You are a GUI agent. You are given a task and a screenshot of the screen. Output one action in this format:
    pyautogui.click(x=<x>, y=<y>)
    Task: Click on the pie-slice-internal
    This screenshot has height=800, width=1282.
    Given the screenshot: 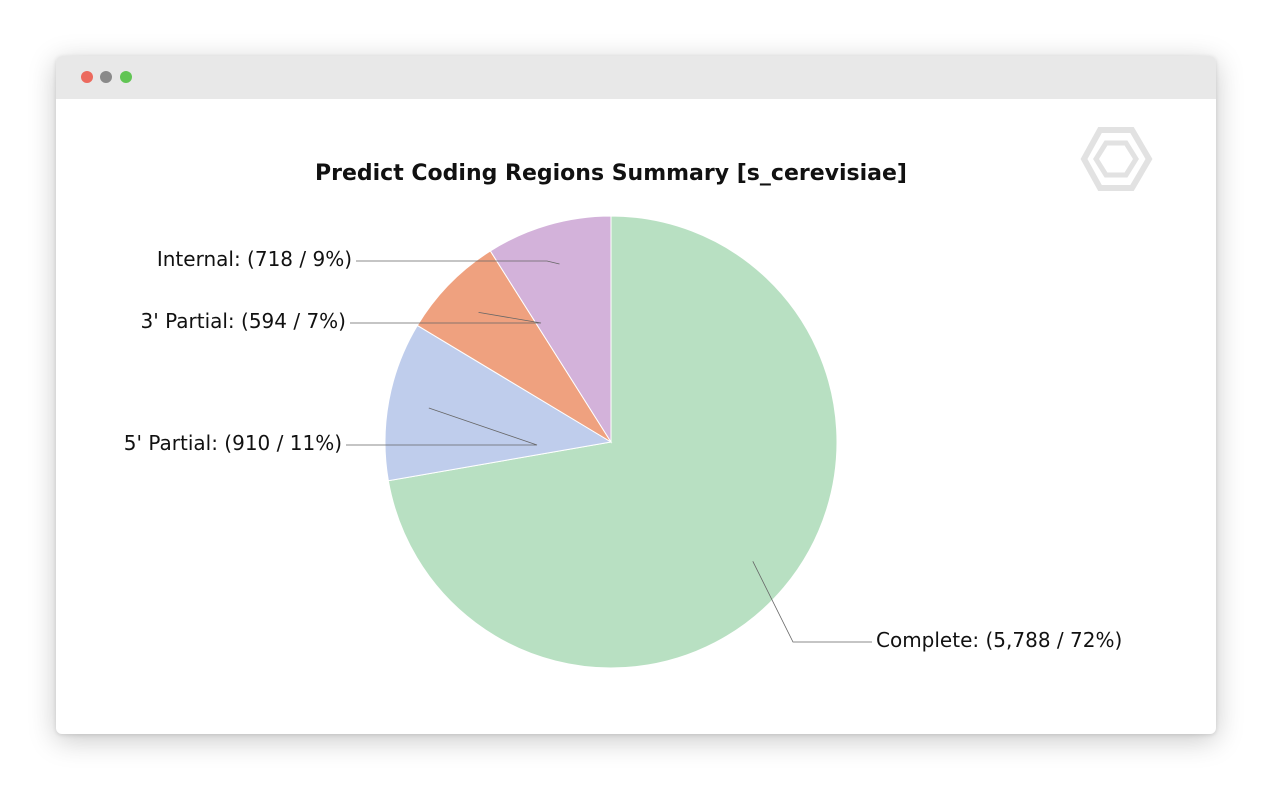 What is the action you would take?
    pyautogui.click(x=550, y=329)
    